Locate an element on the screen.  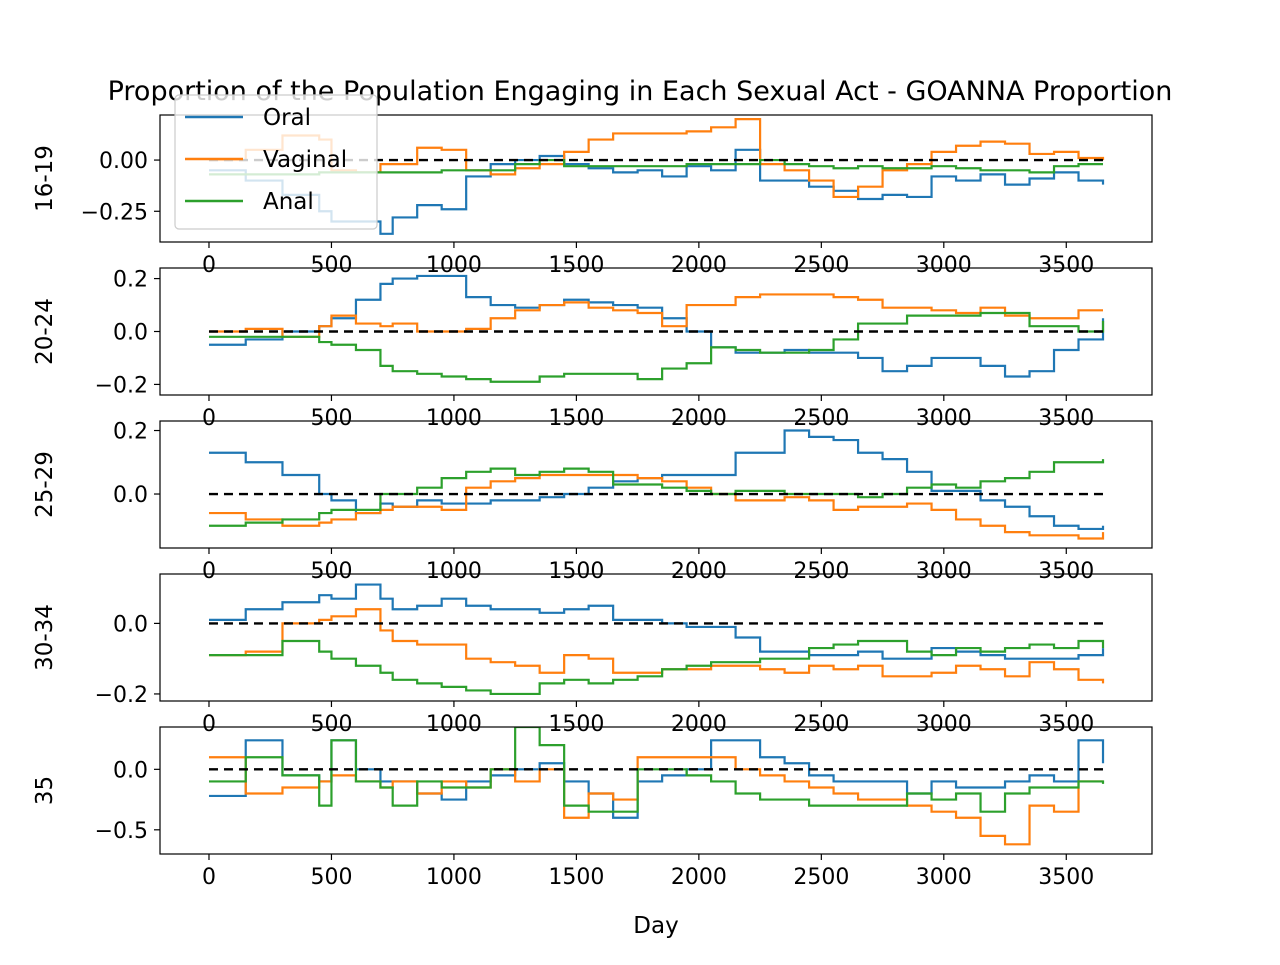
legend: Oral Vaginal Anal is located at coordinates (276, 162).